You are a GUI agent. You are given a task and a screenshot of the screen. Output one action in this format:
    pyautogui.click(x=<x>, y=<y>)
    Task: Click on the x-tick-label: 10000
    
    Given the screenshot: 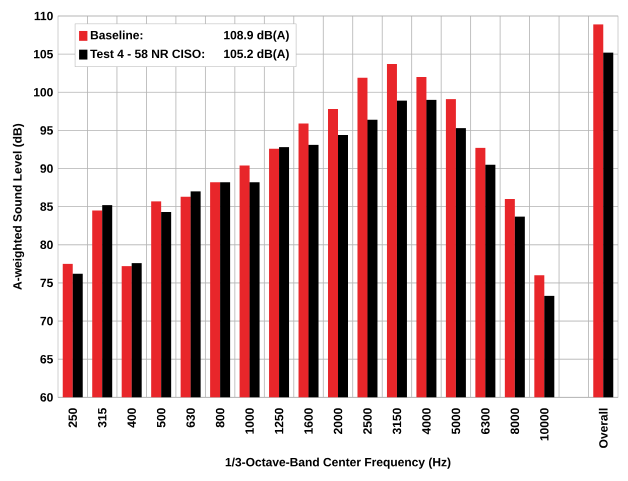 What is the action you would take?
    pyautogui.click(x=544, y=424)
    